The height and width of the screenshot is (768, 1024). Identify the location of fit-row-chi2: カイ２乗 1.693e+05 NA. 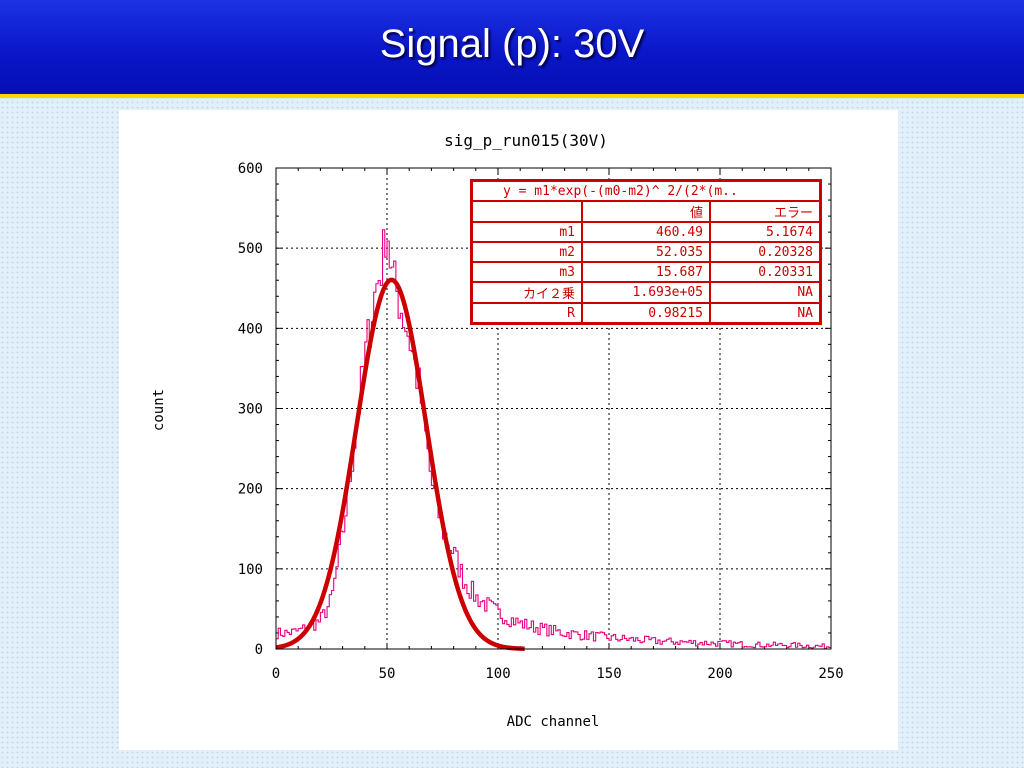
(646, 292).